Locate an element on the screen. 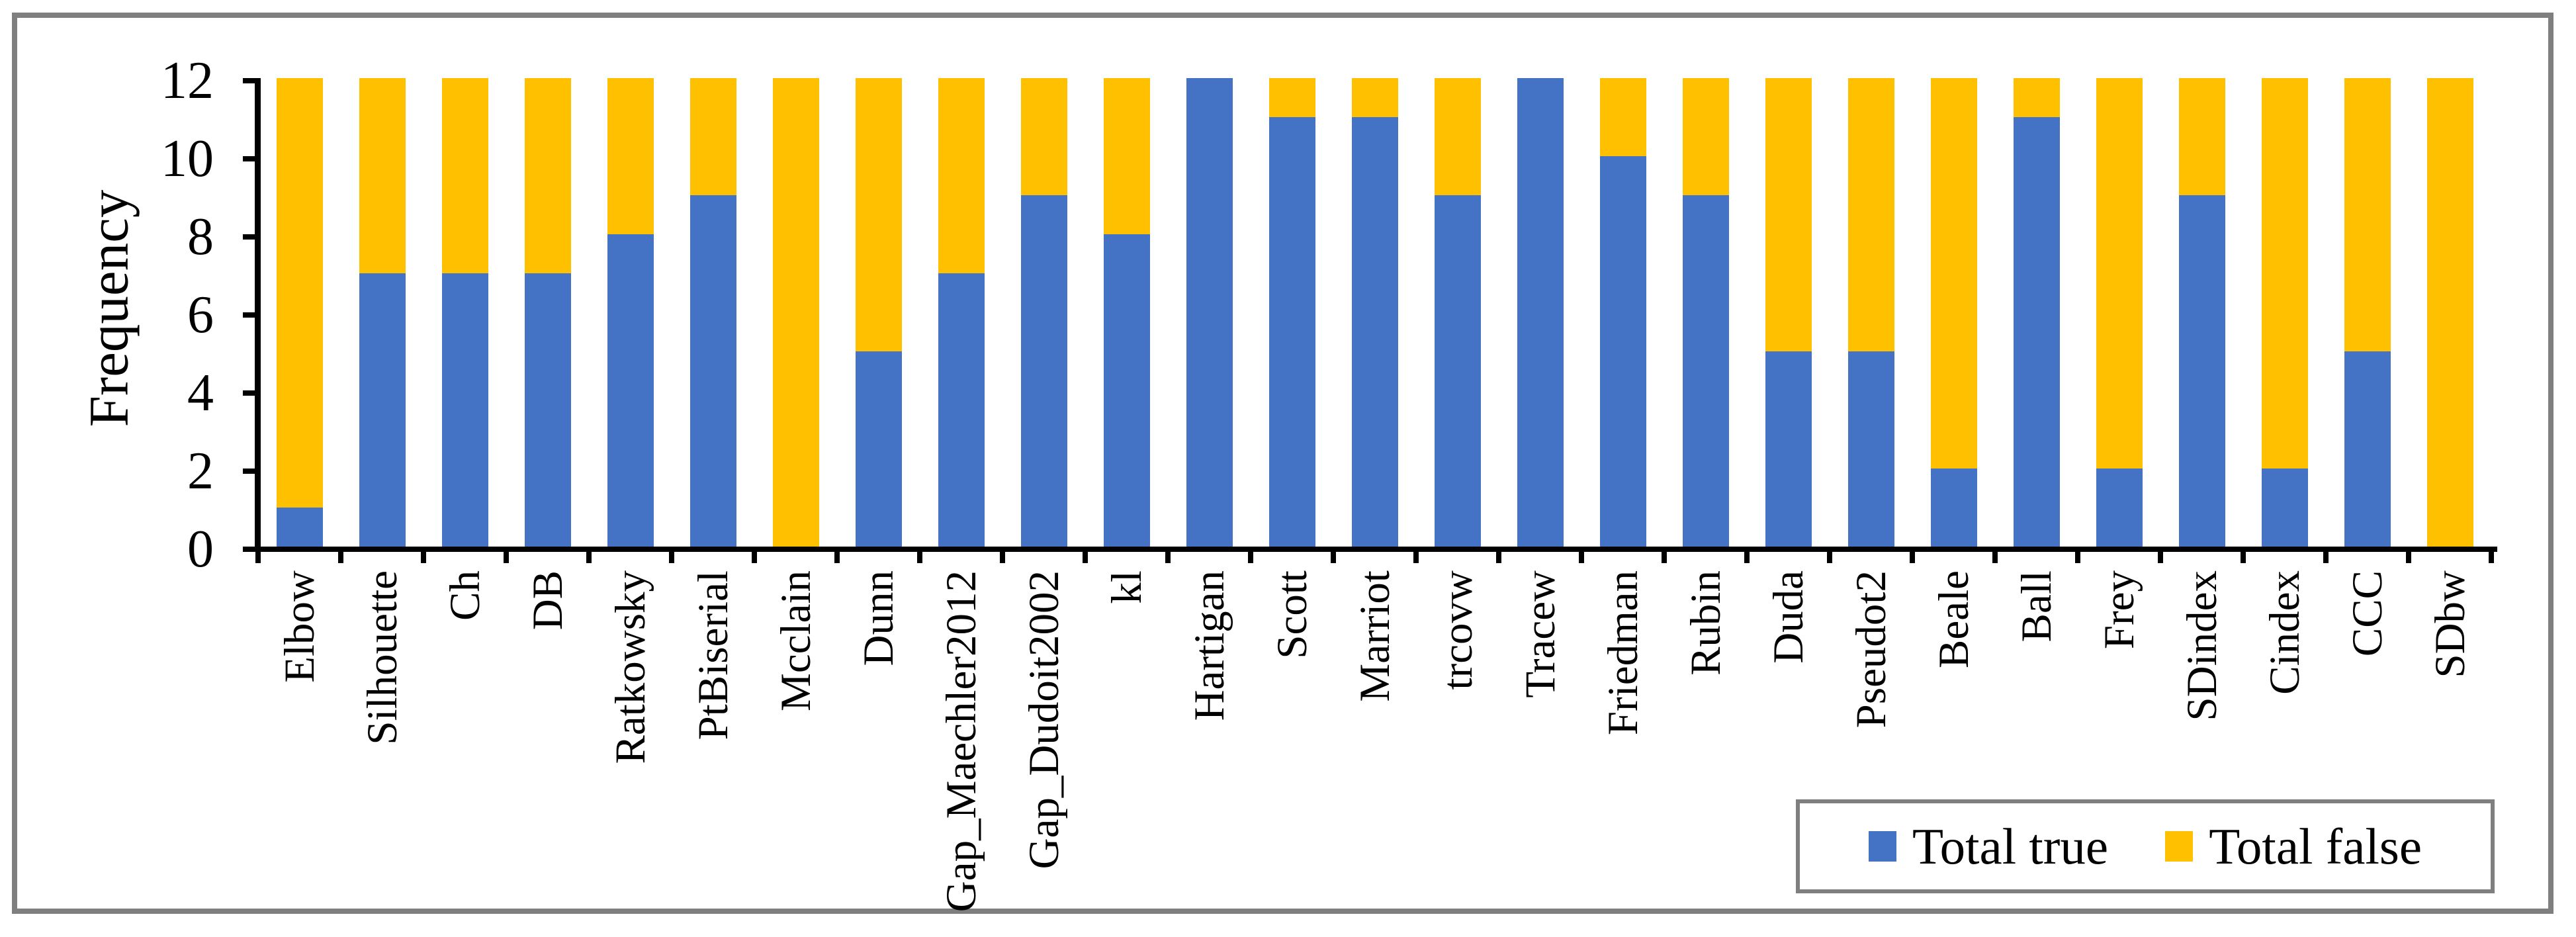 The image size is (2576, 937). x-category-label: Rubin is located at coordinates (1705, 623).